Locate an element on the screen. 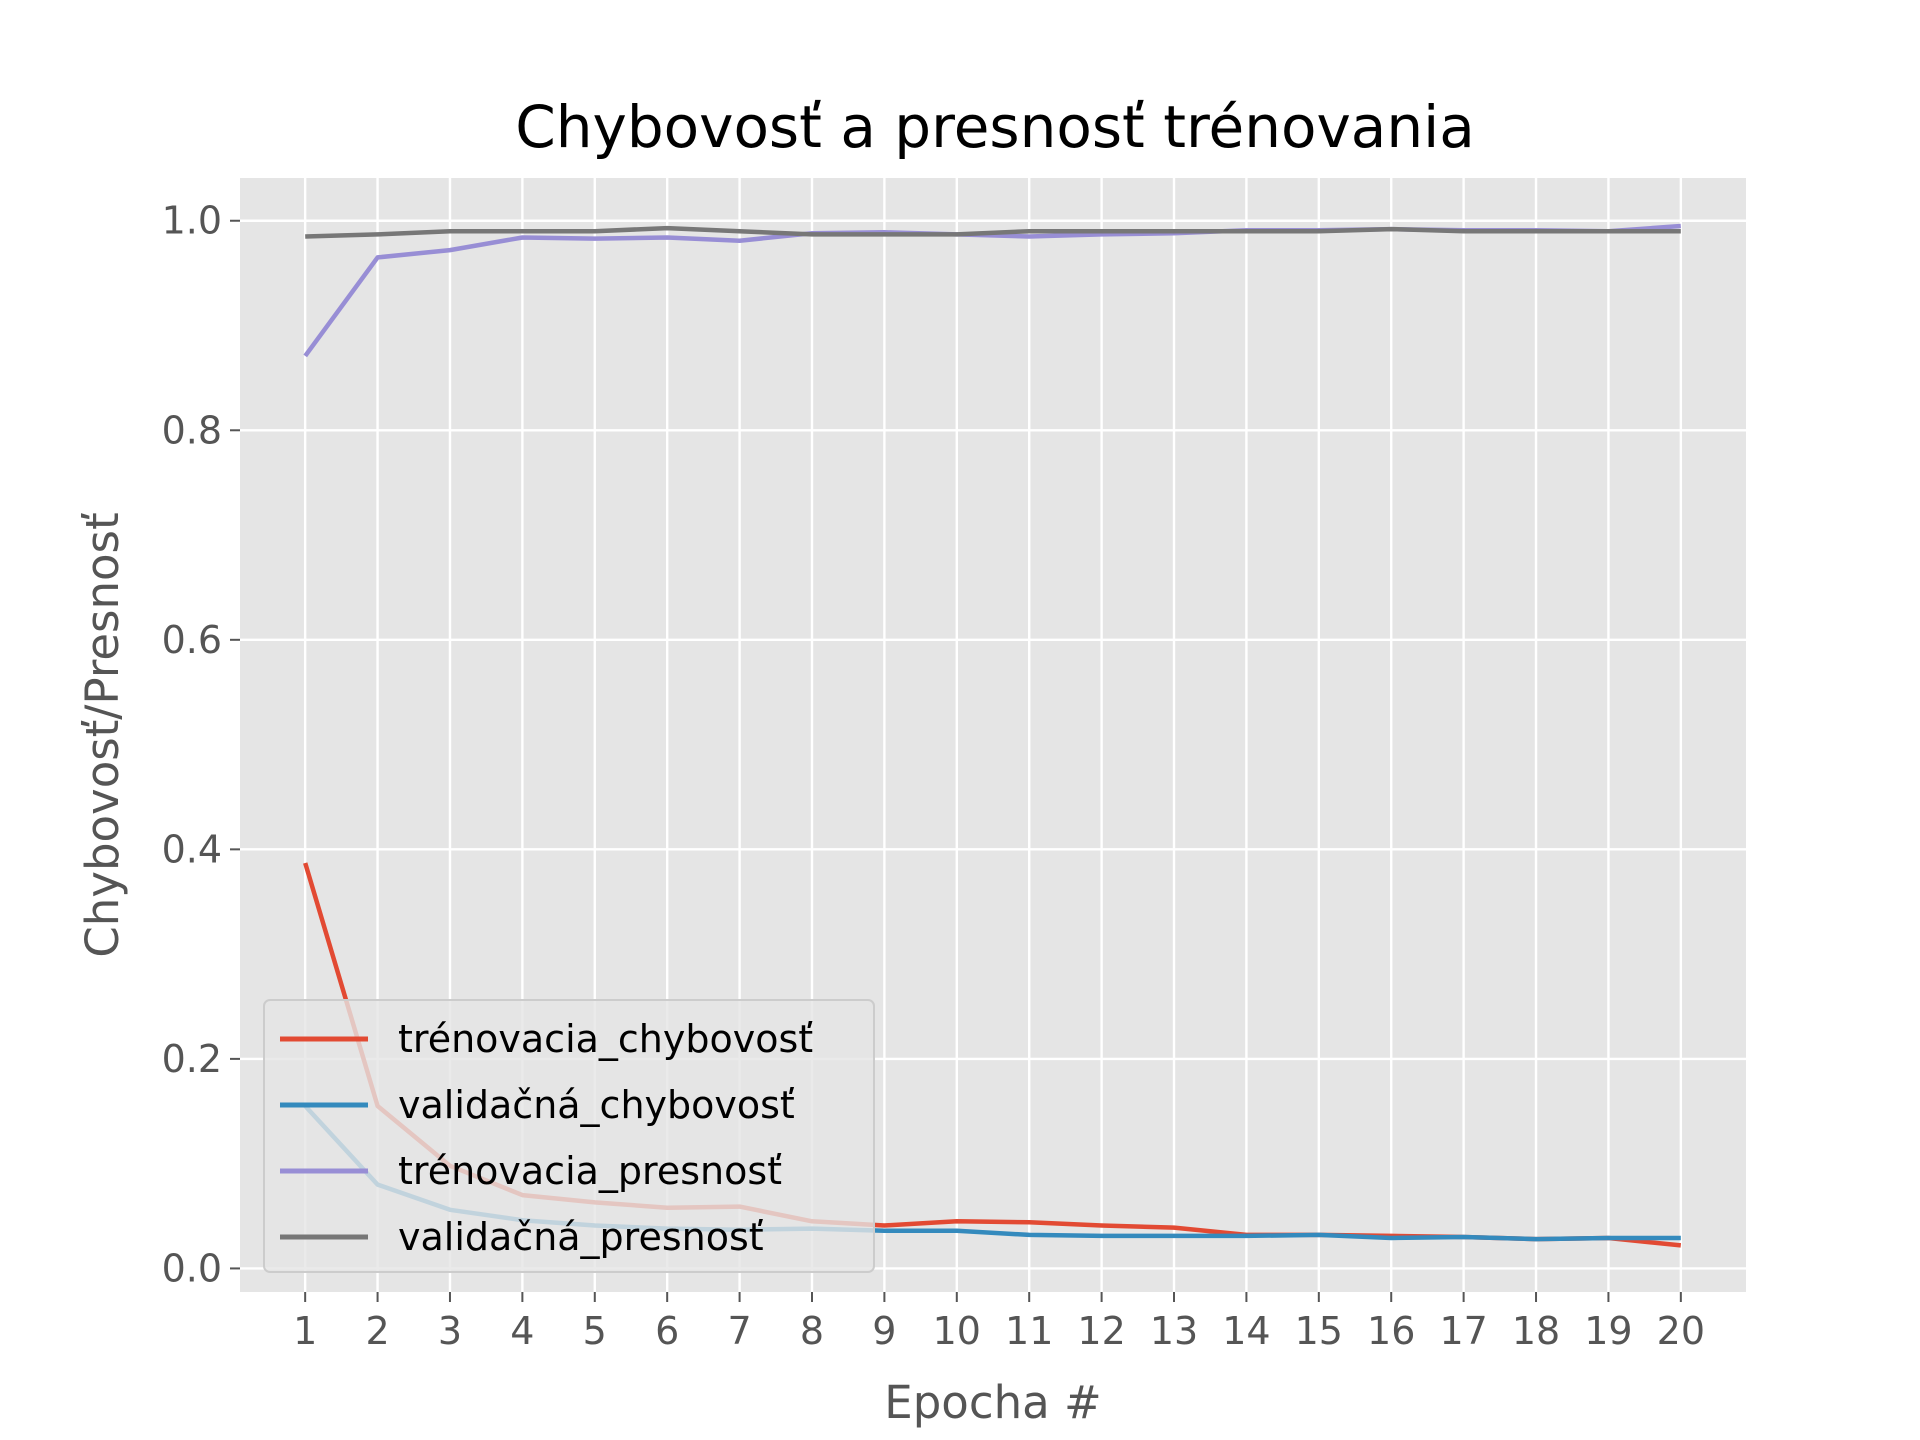  y-tick-label: 1.0 is located at coordinates (192, 221).